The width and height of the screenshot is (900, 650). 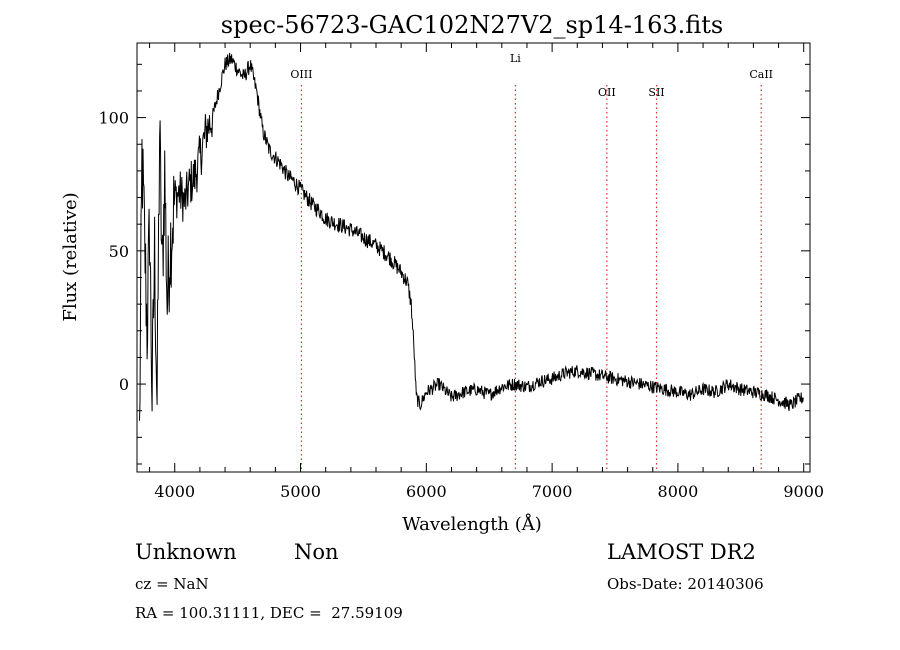 What do you see at coordinates (515, 58) in the screenshot?
I see `line-marker-label: Li` at bounding box center [515, 58].